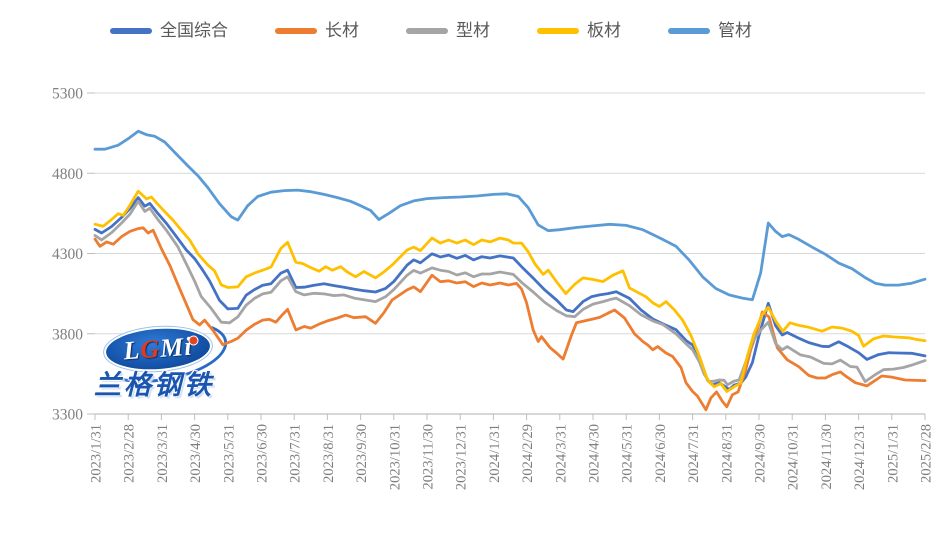 This screenshot has height=537, width=950. I want to click on legend-label: 长材, so click(342, 30).